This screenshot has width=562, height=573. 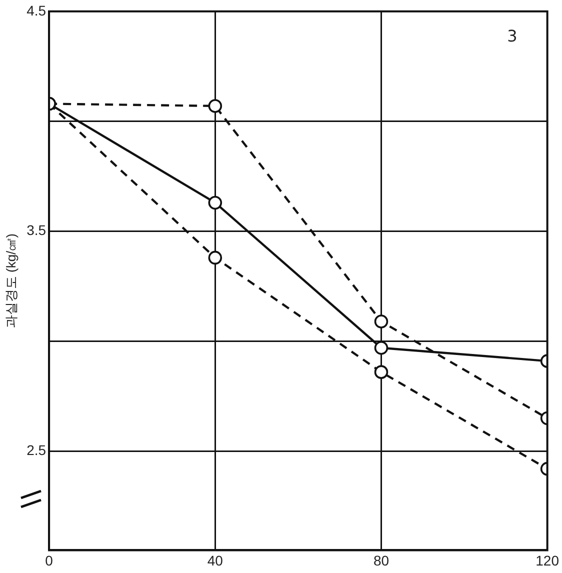 What do you see at coordinates (36, 230) in the screenshot?
I see `y-tick-label: 3.5` at bounding box center [36, 230].